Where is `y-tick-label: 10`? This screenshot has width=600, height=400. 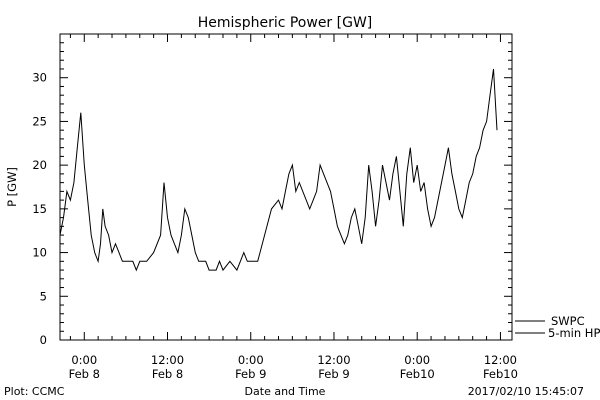
y-tick-label: 10 is located at coordinates (39, 253).